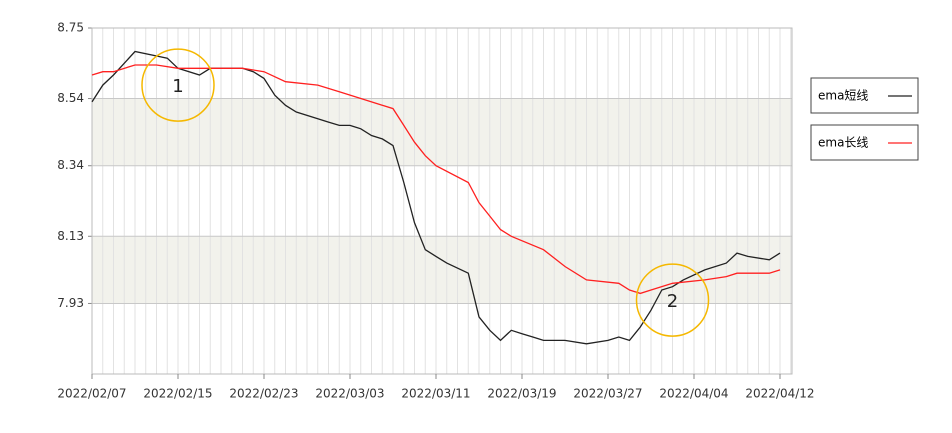 The image size is (952, 433). I want to click on annotation-label: 2, so click(672, 301).